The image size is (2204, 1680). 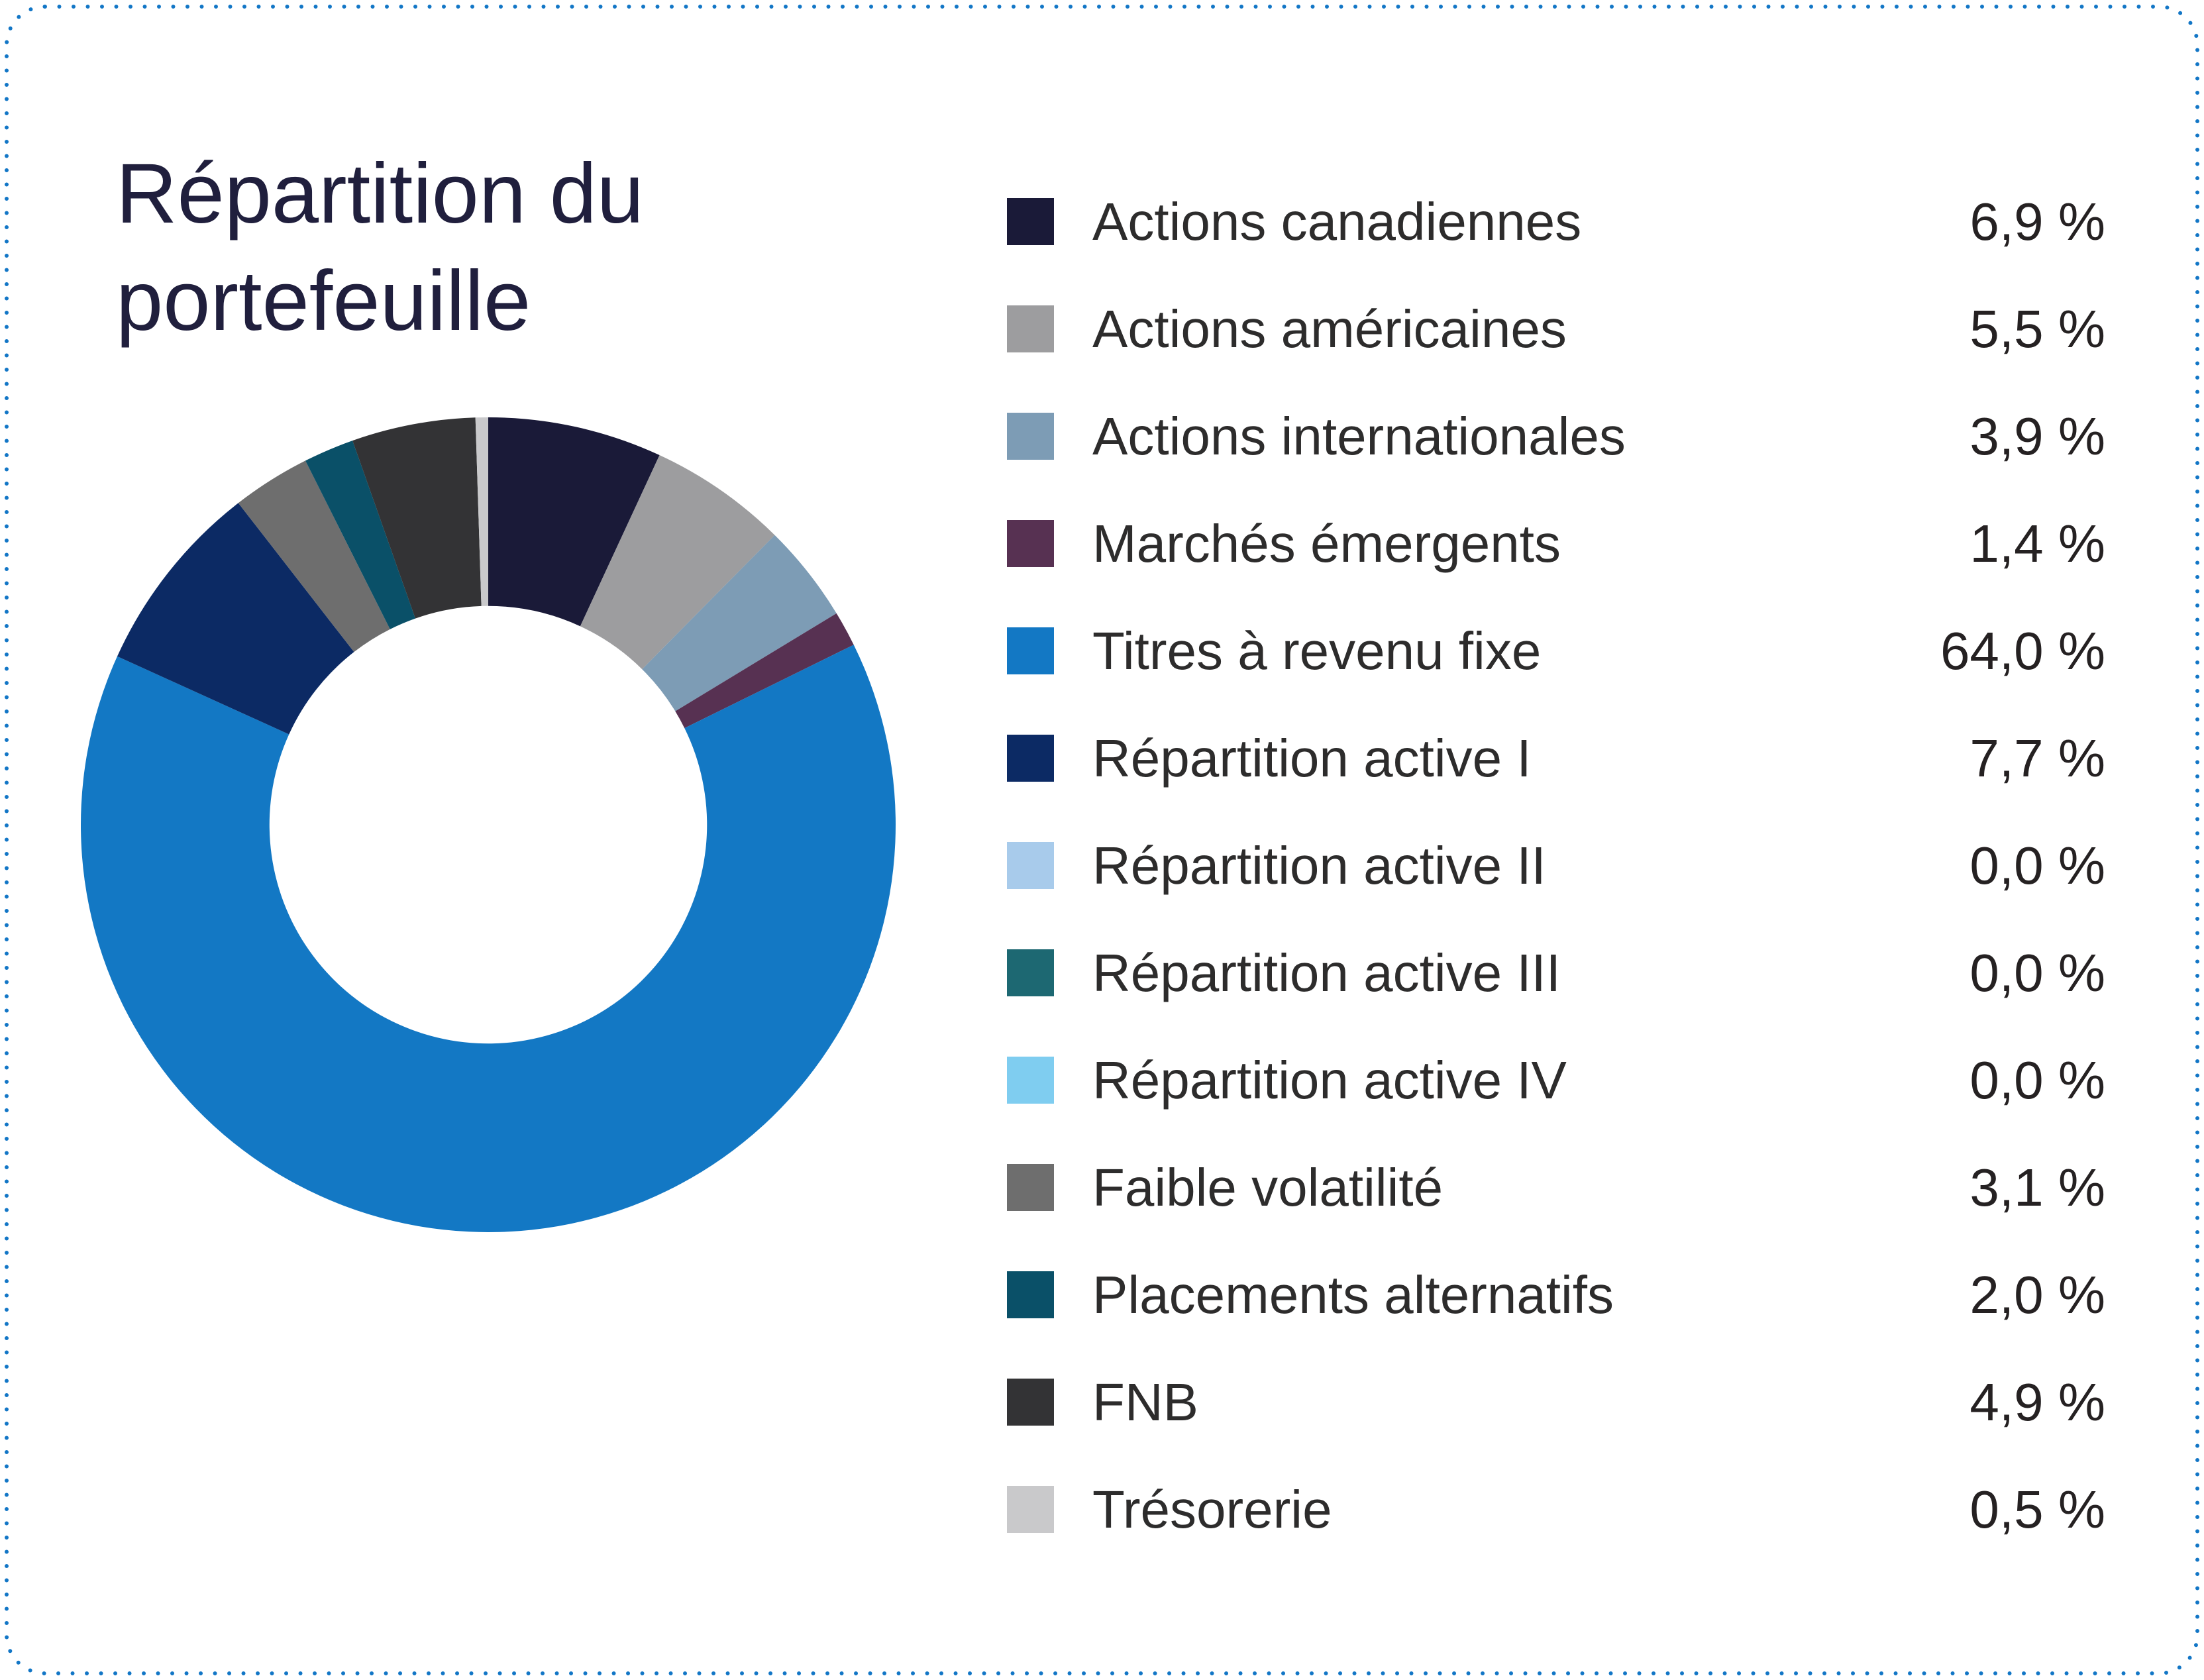 I want to click on legend-label: Faible volatilité, so click(x=1267, y=1187).